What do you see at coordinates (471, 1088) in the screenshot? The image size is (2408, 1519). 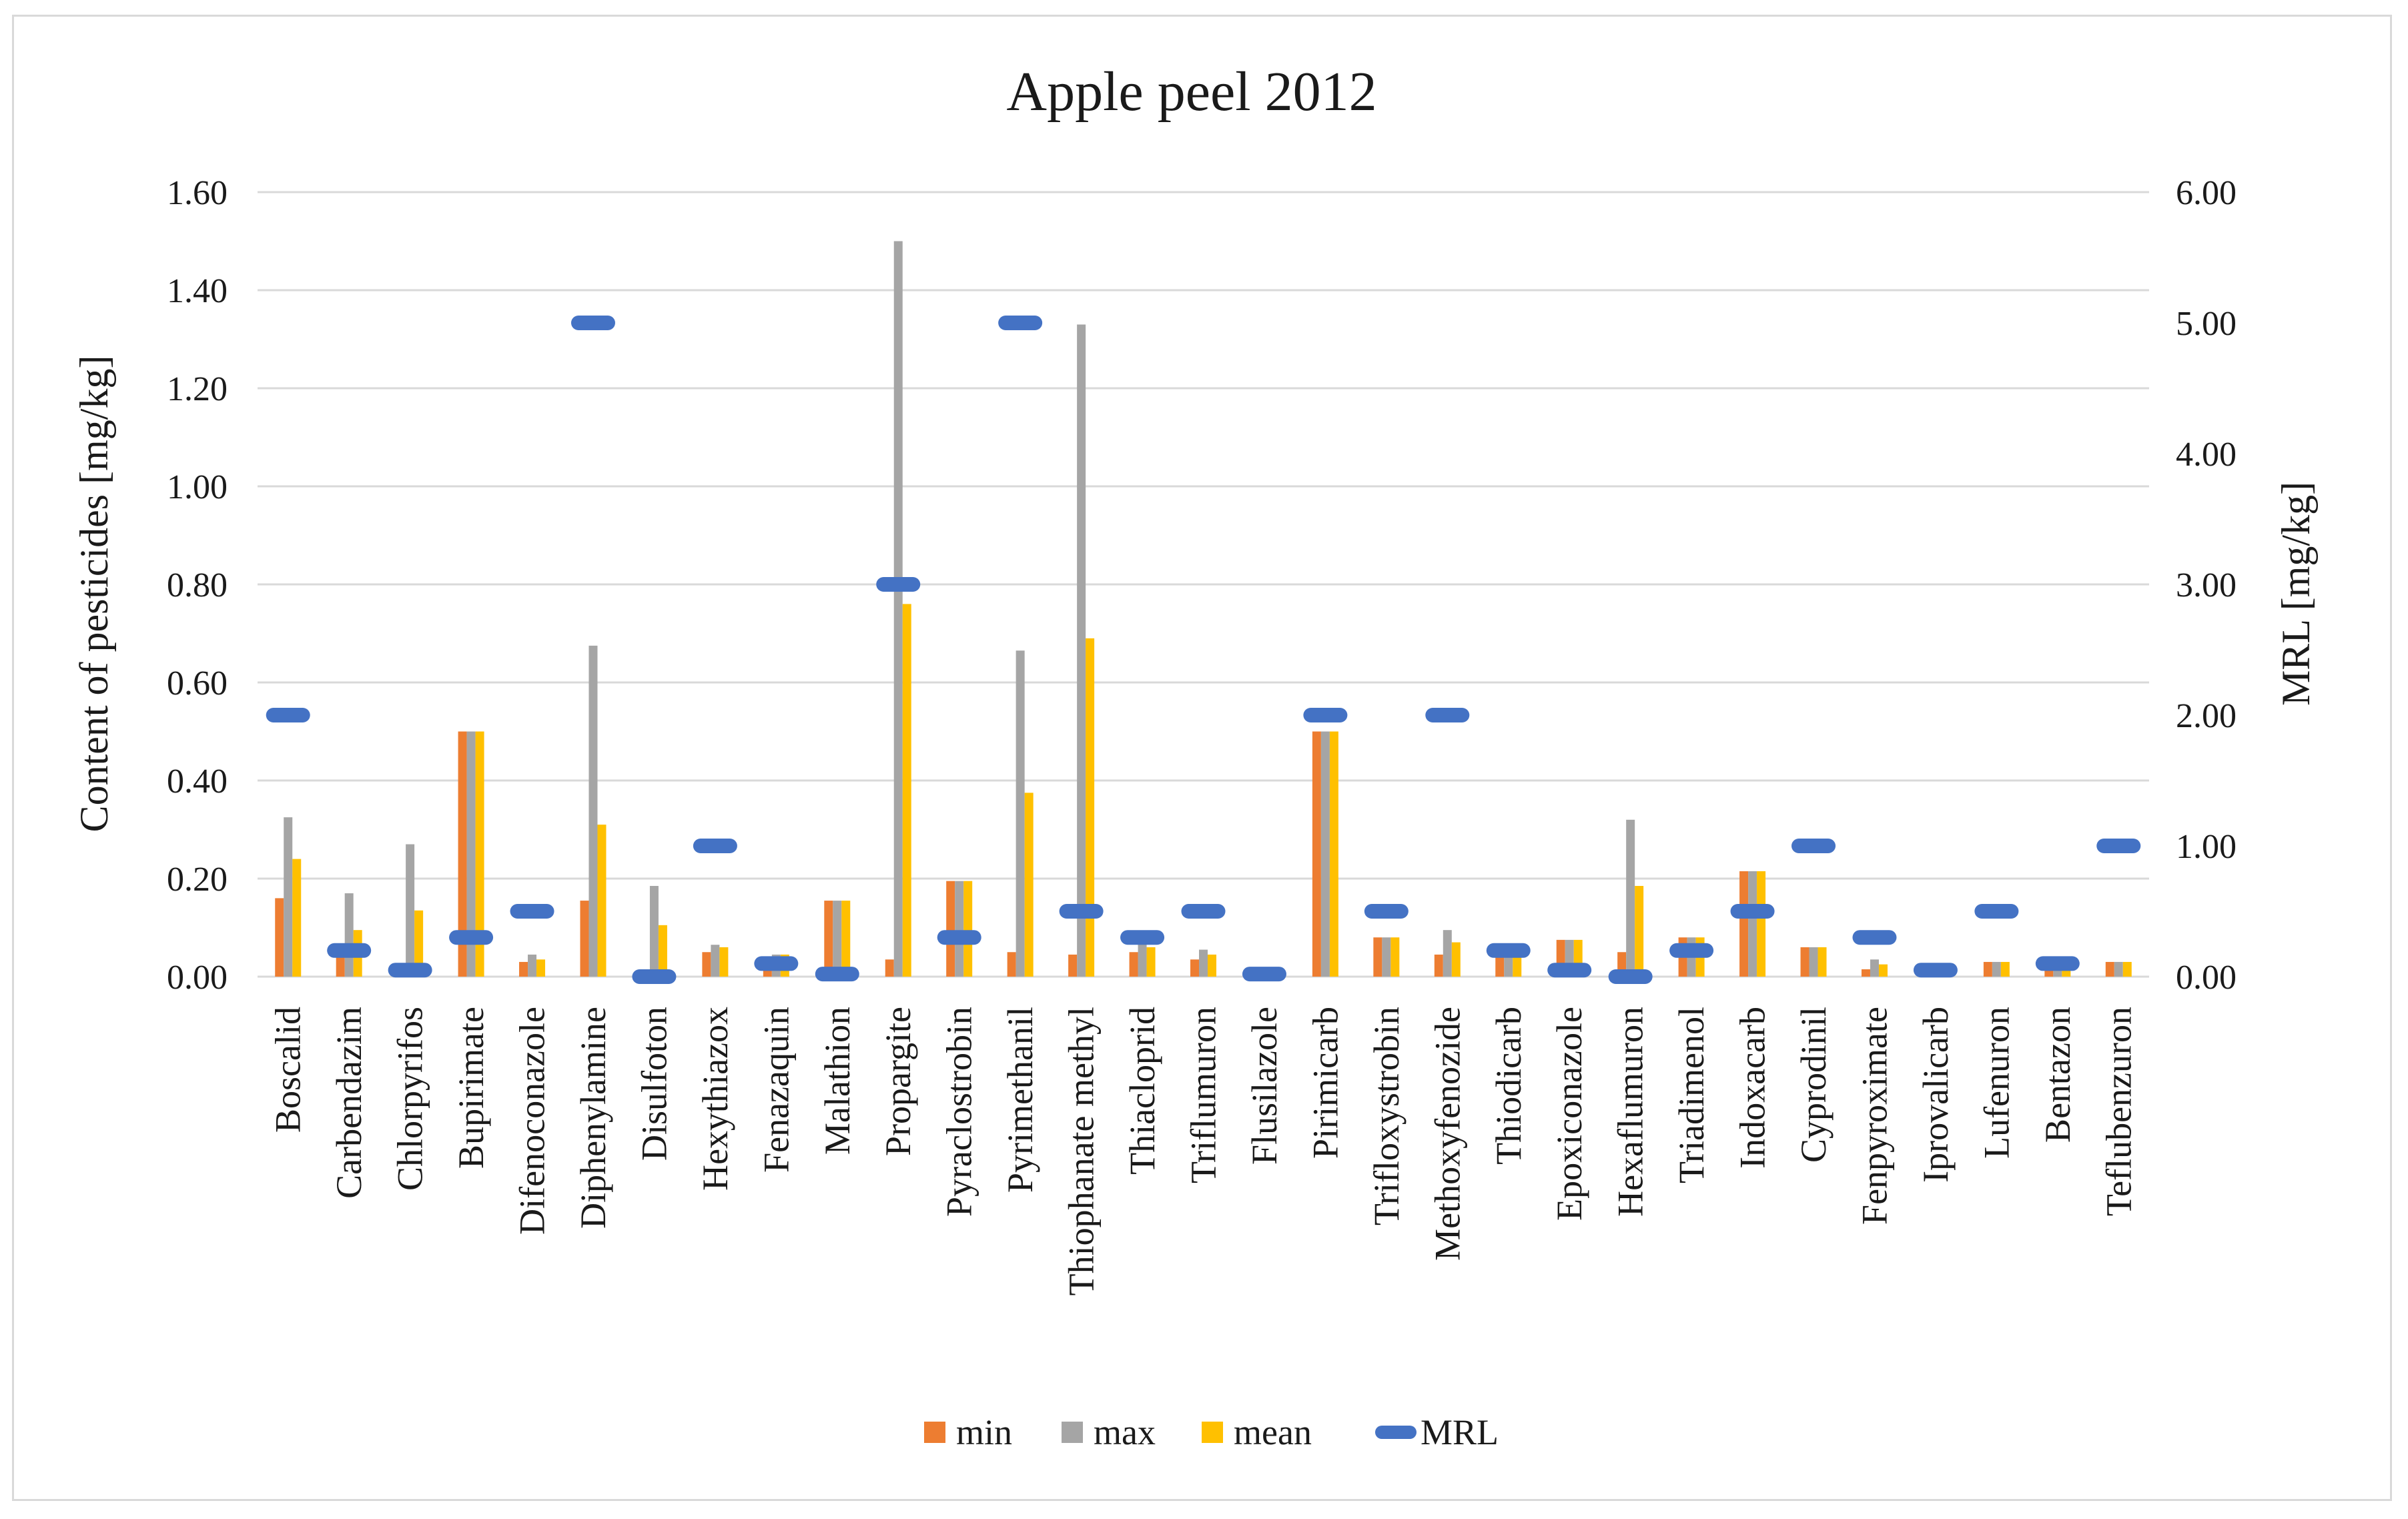 I see `category-label: Bupirimate` at bounding box center [471, 1088].